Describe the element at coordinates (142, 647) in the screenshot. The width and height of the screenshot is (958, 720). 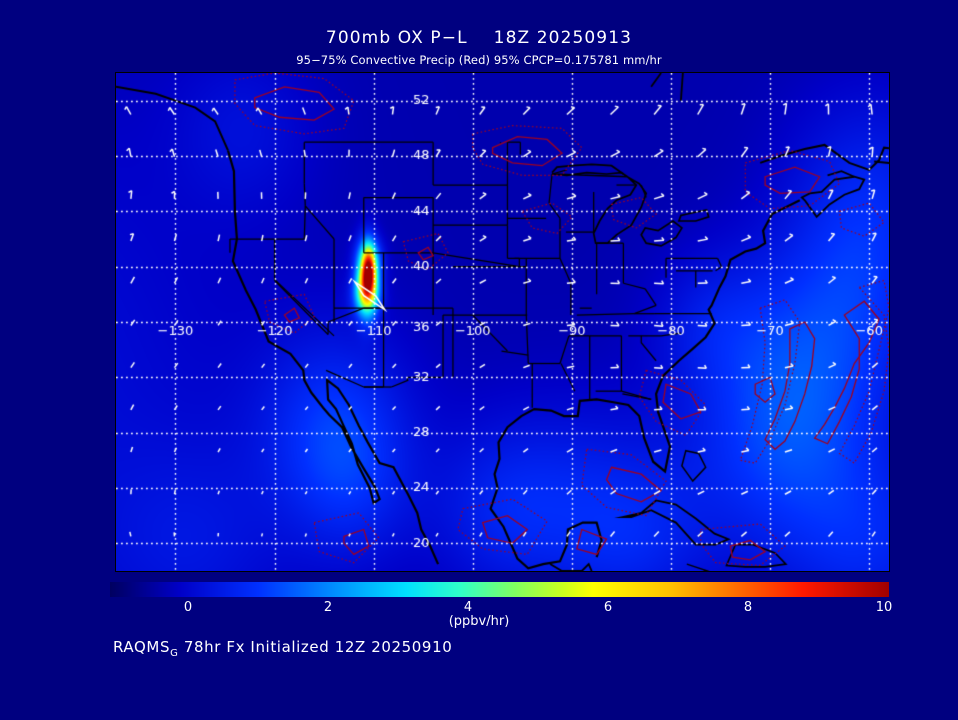
I see `model-name: RAQMS` at that location.